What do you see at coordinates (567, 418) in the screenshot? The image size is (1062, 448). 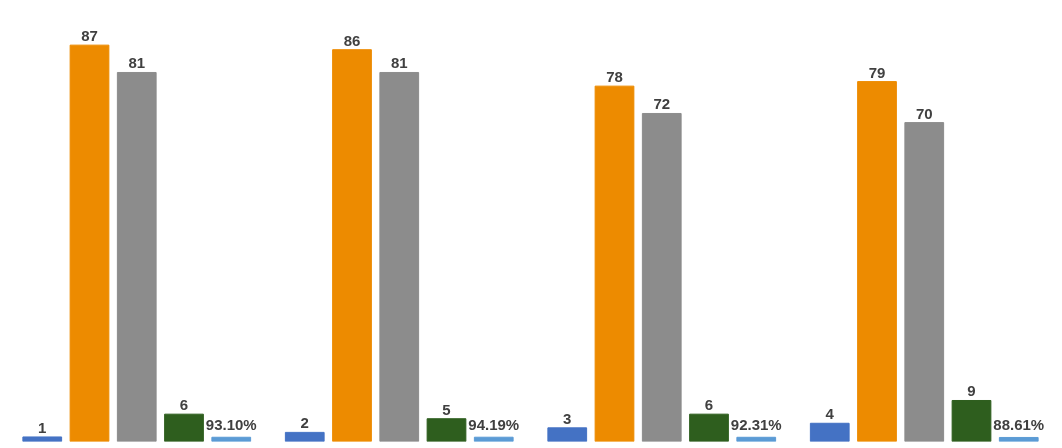 I see `data-label: 3` at bounding box center [567, 418].